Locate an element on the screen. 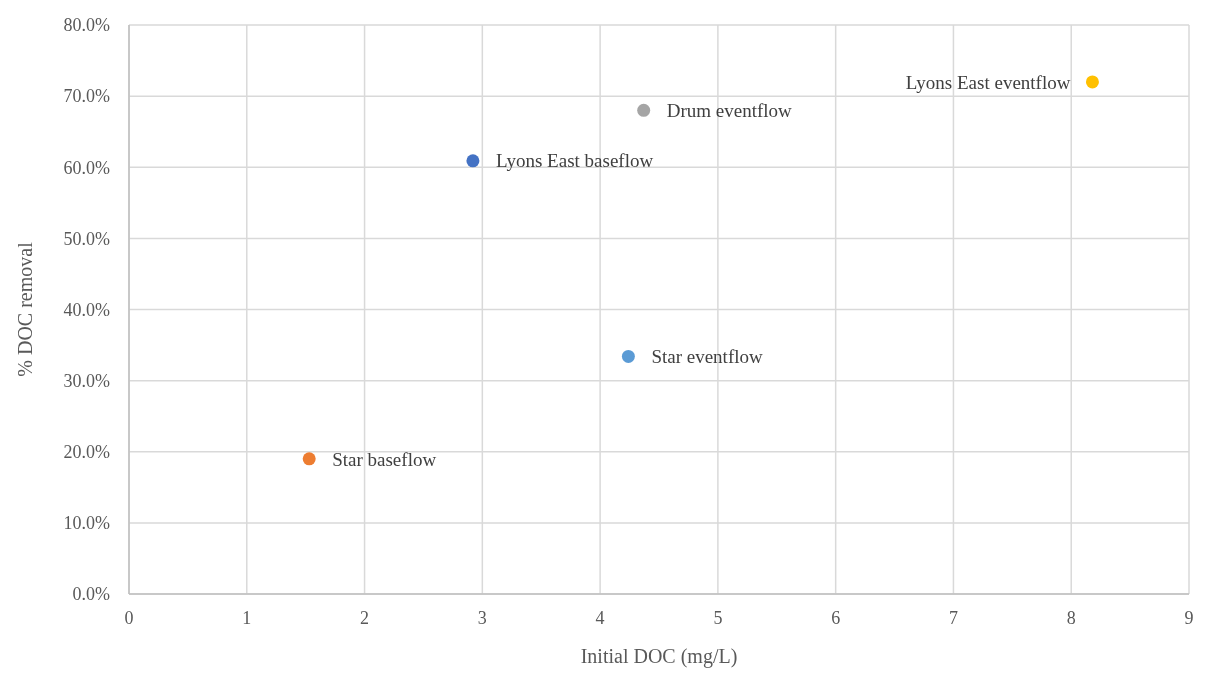 The image size is (1211, 683). series-label: Star eventflow is located at coordinates (707, 357).